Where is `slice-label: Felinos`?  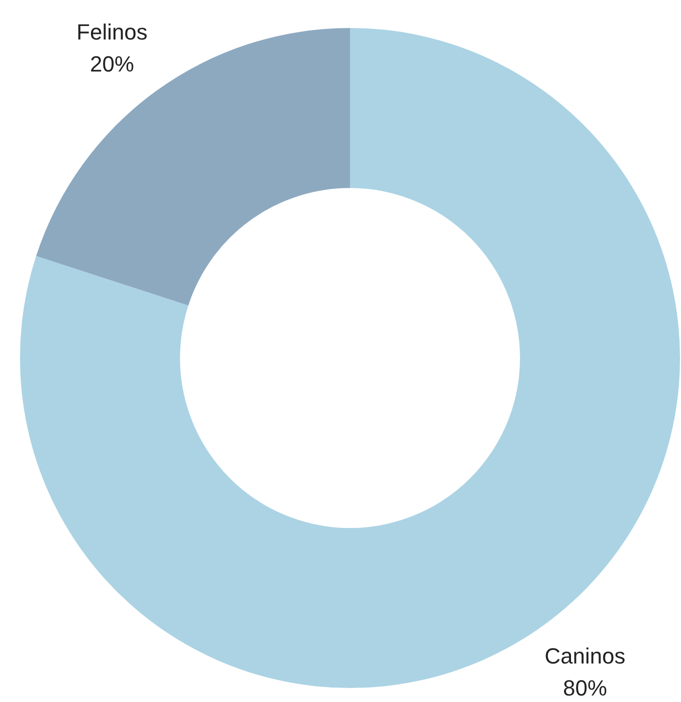 slice-label: Felinos is located at coordinates (112, 32).